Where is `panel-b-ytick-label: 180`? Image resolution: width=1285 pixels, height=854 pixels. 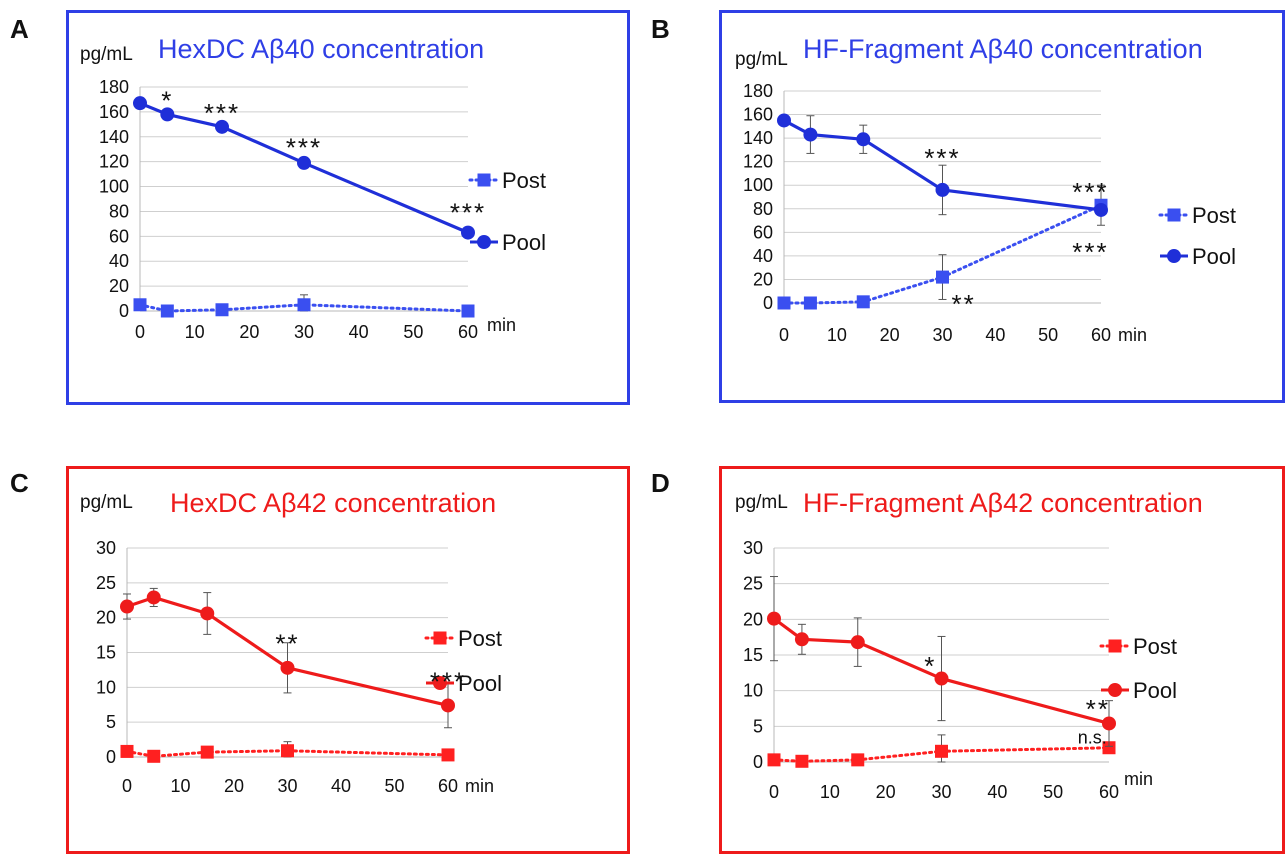 panel-b-ytick-label: 180 is located at coordinates (758, 91).